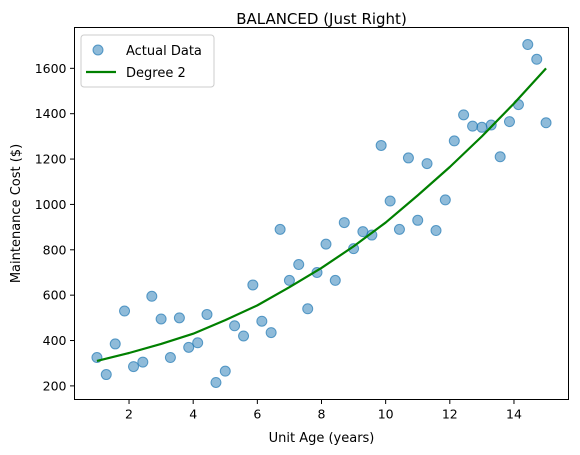 The image size is (580, 455). Describe the element at coordinates (514, 414) in the screenshot. I see `x-tick-label: 14` at that location.